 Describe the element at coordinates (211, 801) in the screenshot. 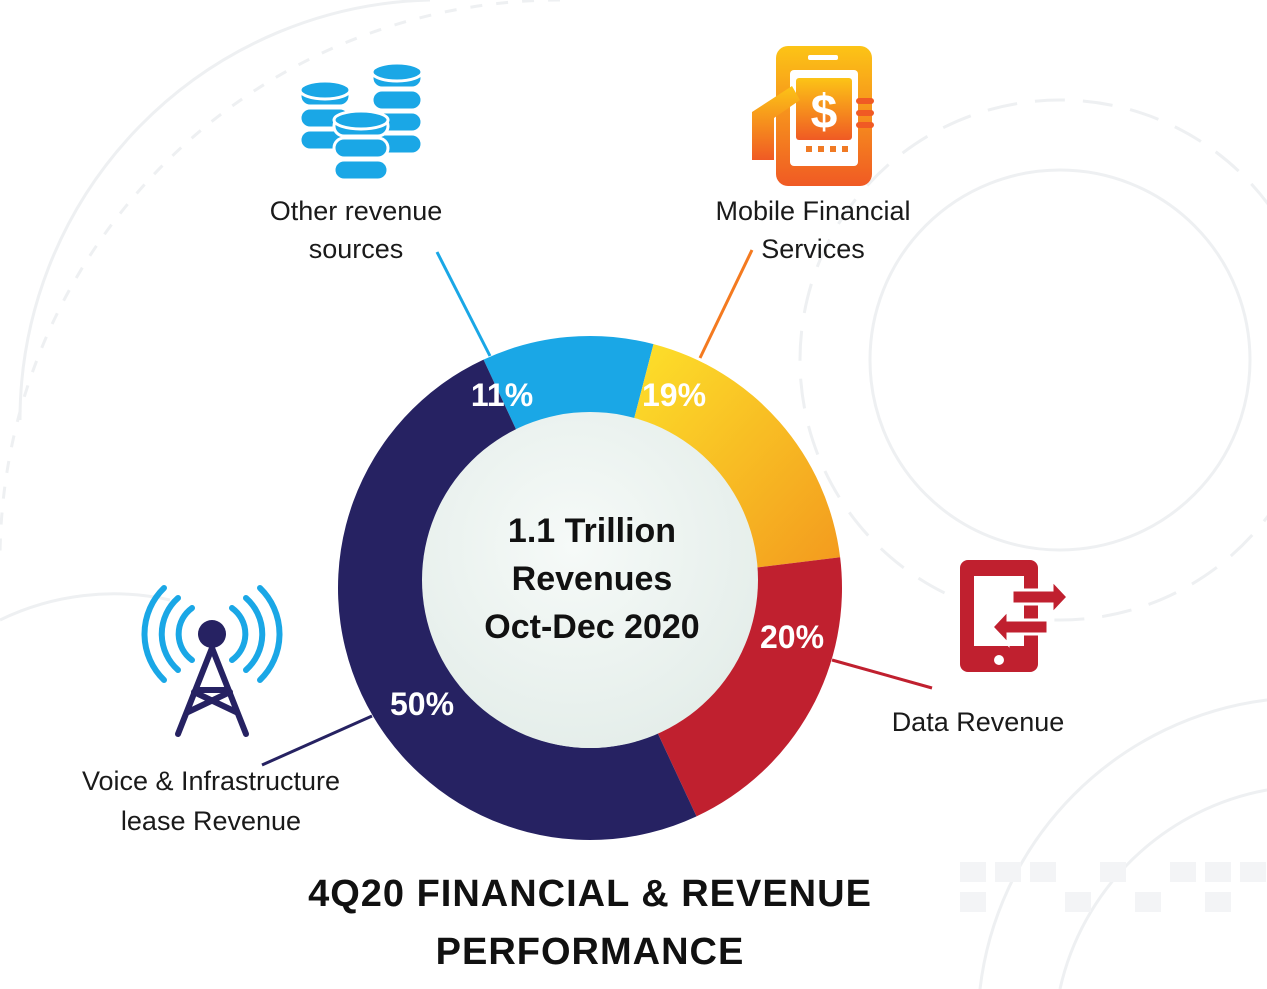

I see `label-voice-infrastructure: Voice & Infrastructure lease Revenue` at that location.